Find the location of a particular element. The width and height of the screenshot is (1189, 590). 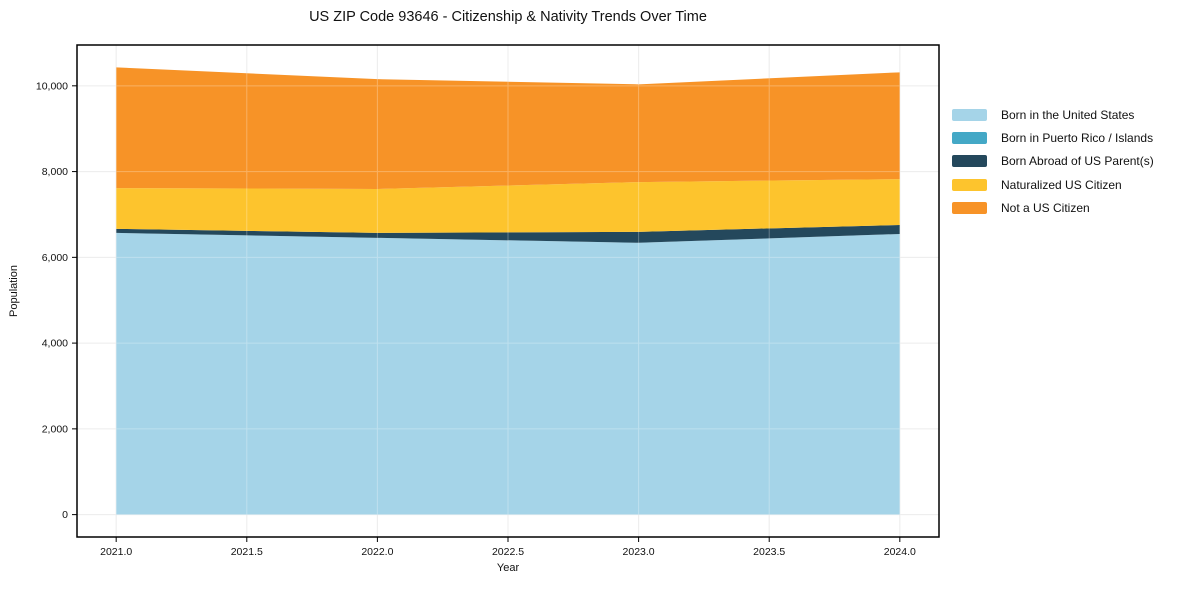

legend-item-naturalized-us-citizen: Naturalized US Citizen is located at coordinates (1053, 184).